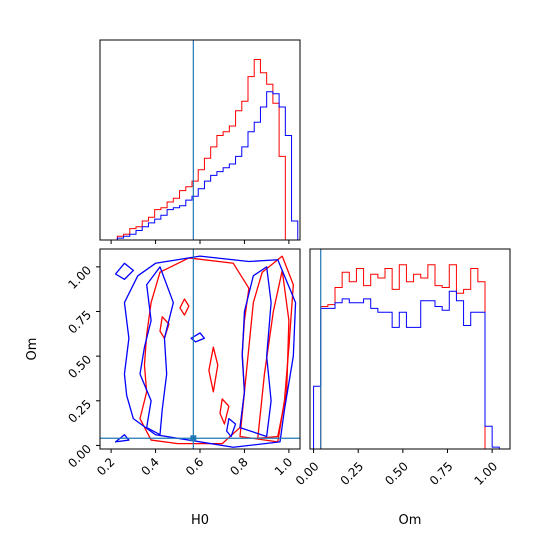  Describe the element at coordinates (410, 370) in the screenshot. I see `om-hist-blue-series` at that location.